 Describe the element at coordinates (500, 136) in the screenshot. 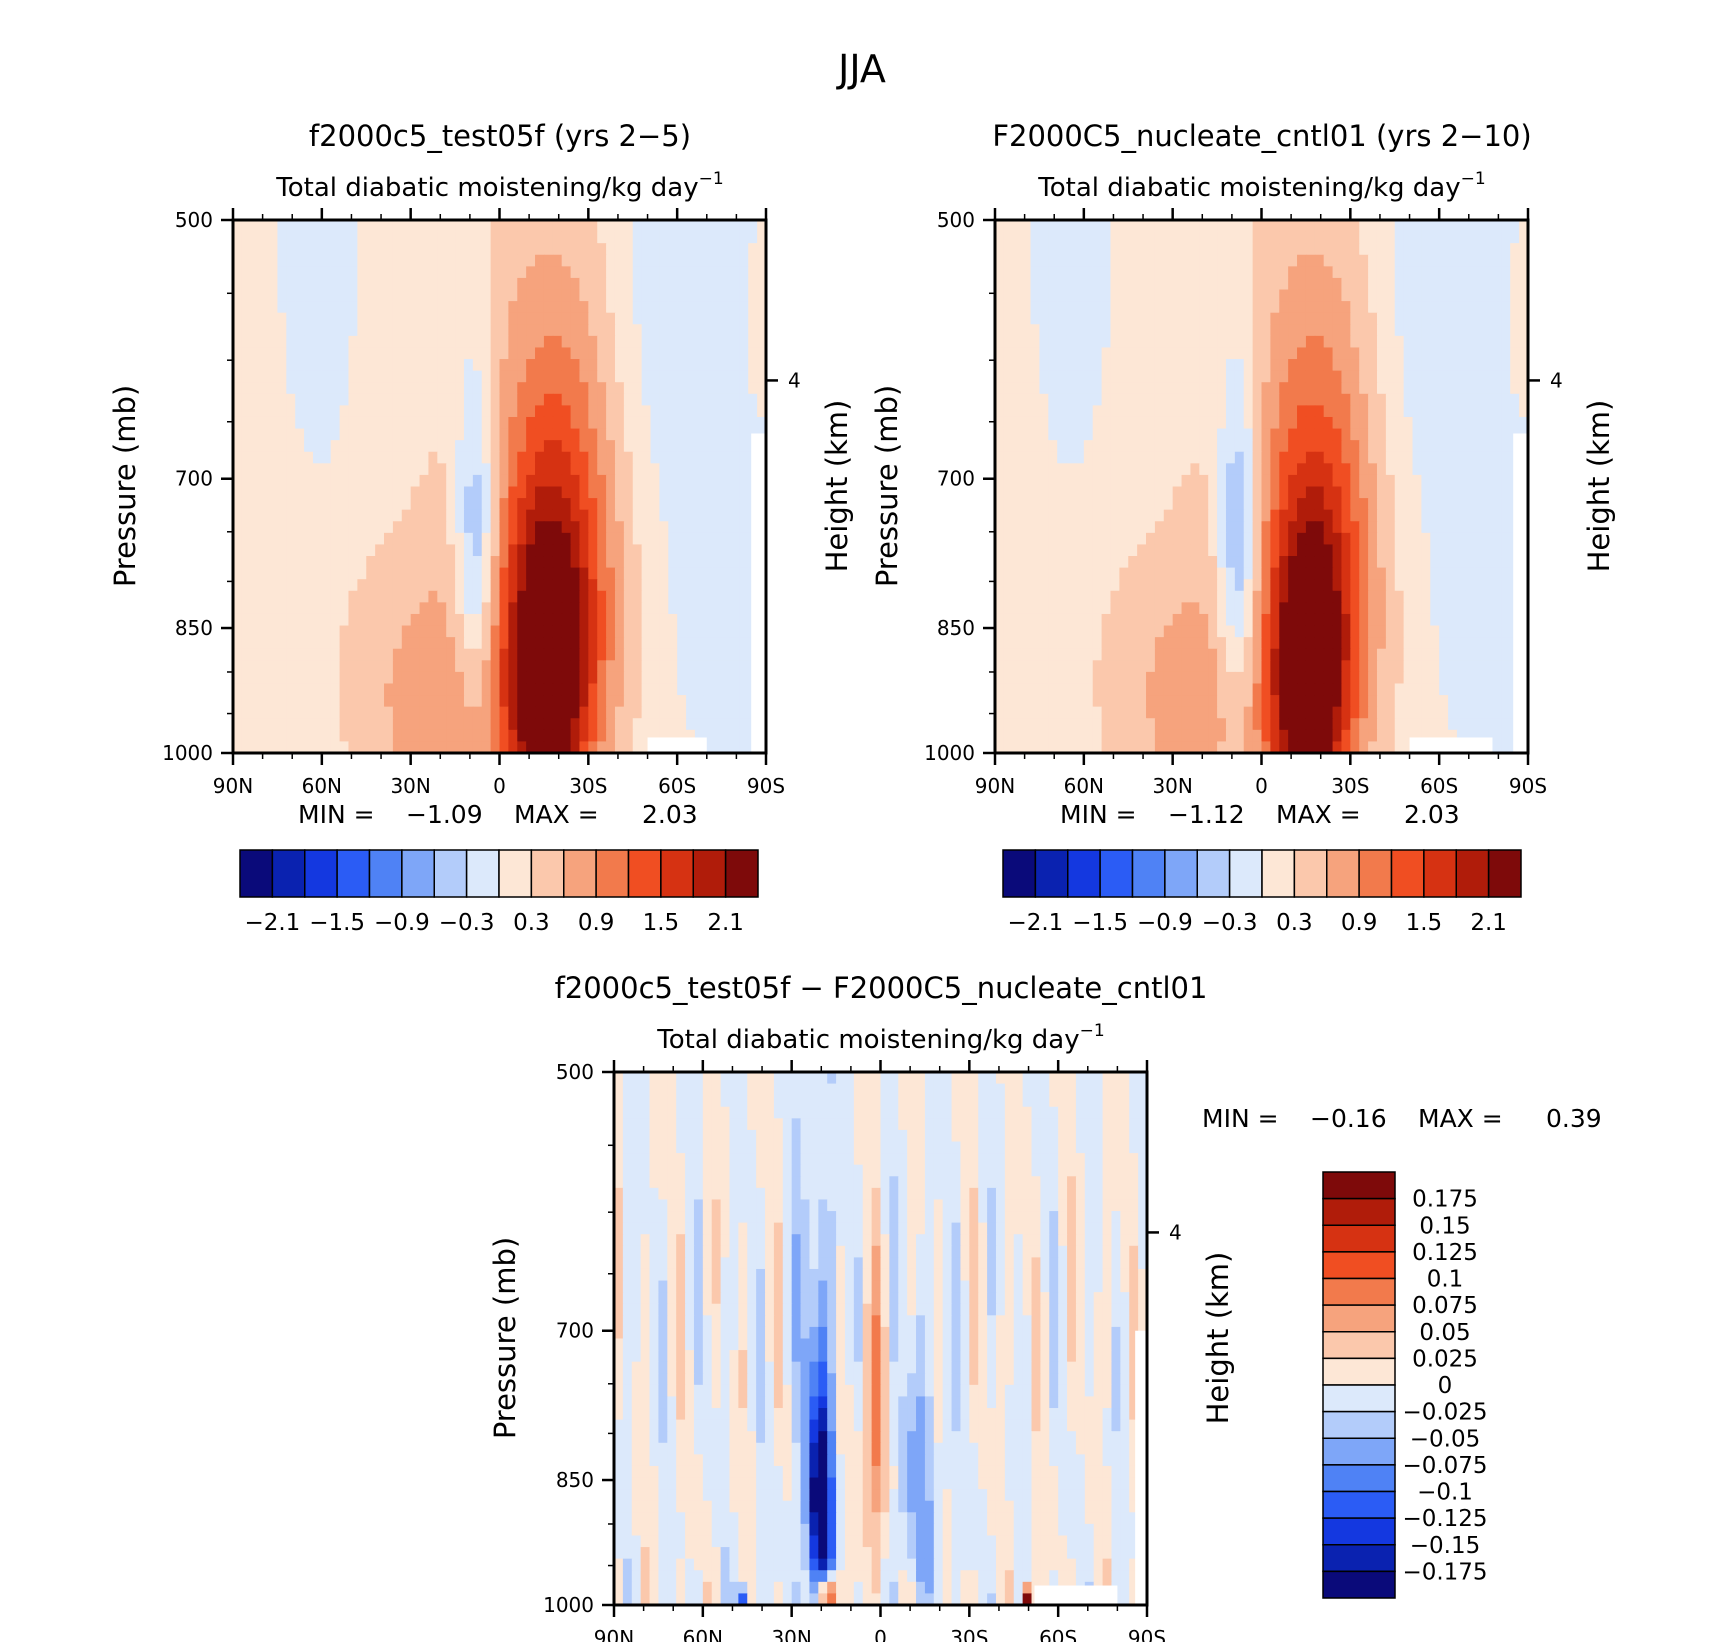

I see `panel-1-title: f2000c5_test05f (yrs 2−5)` at that location.